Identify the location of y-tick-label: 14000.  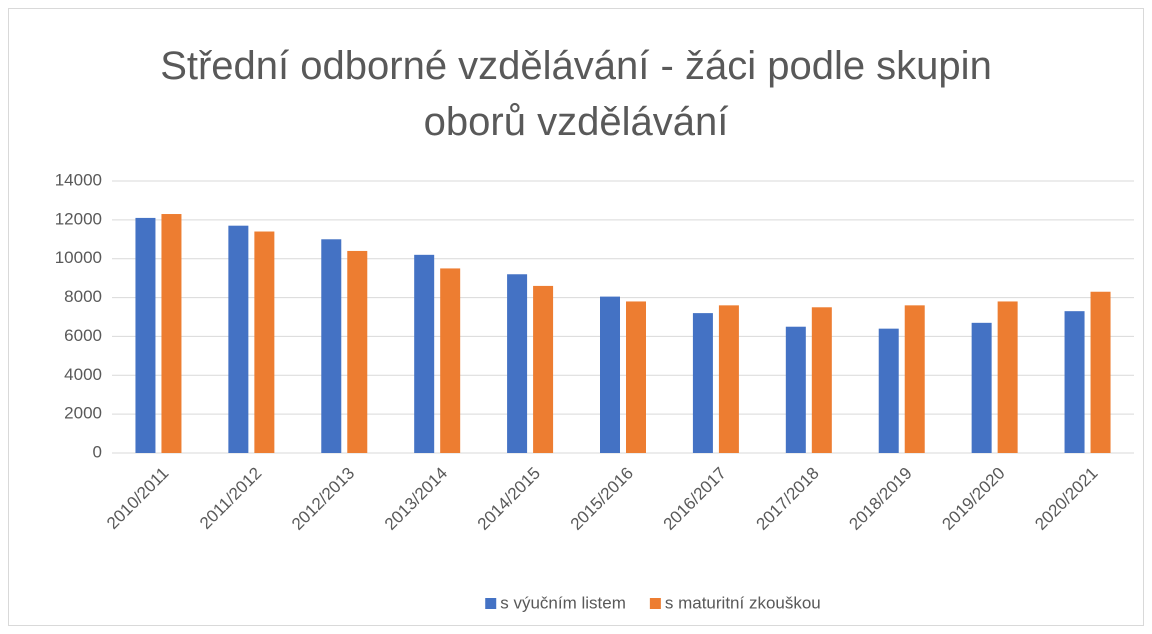
(78, 179).